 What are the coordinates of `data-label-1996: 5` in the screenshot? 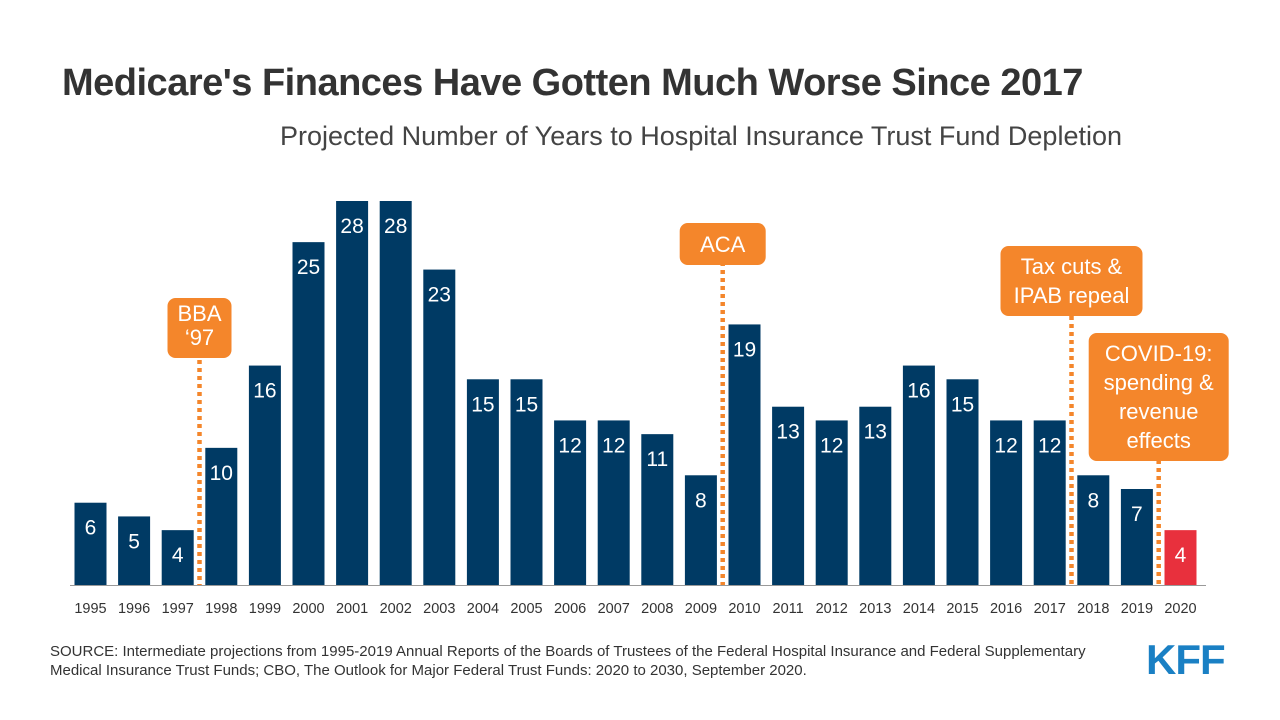 It's located at (134, 541).